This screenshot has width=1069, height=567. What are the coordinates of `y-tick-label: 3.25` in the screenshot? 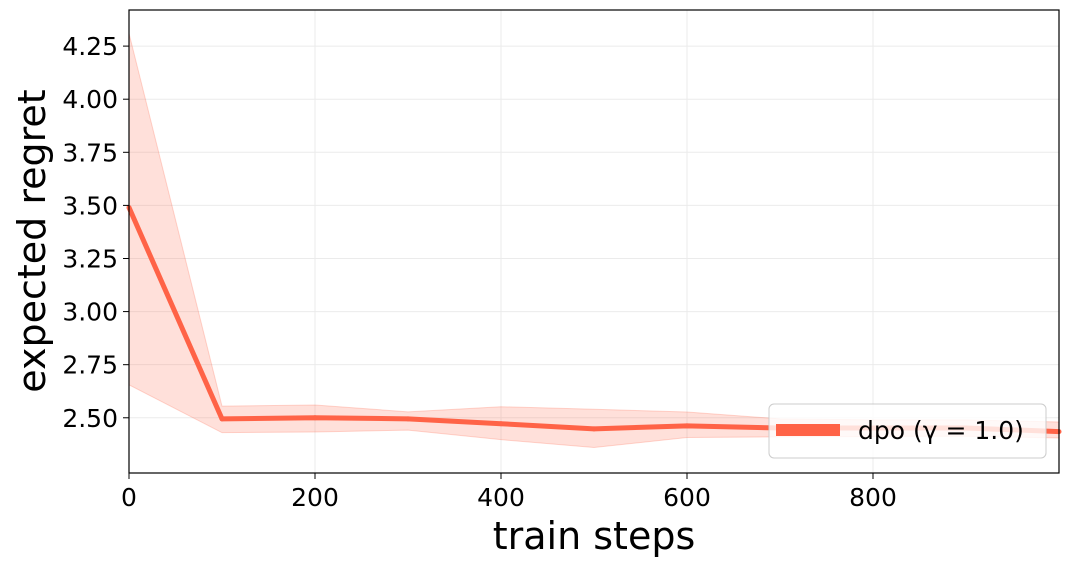 It's located at (90, 258).